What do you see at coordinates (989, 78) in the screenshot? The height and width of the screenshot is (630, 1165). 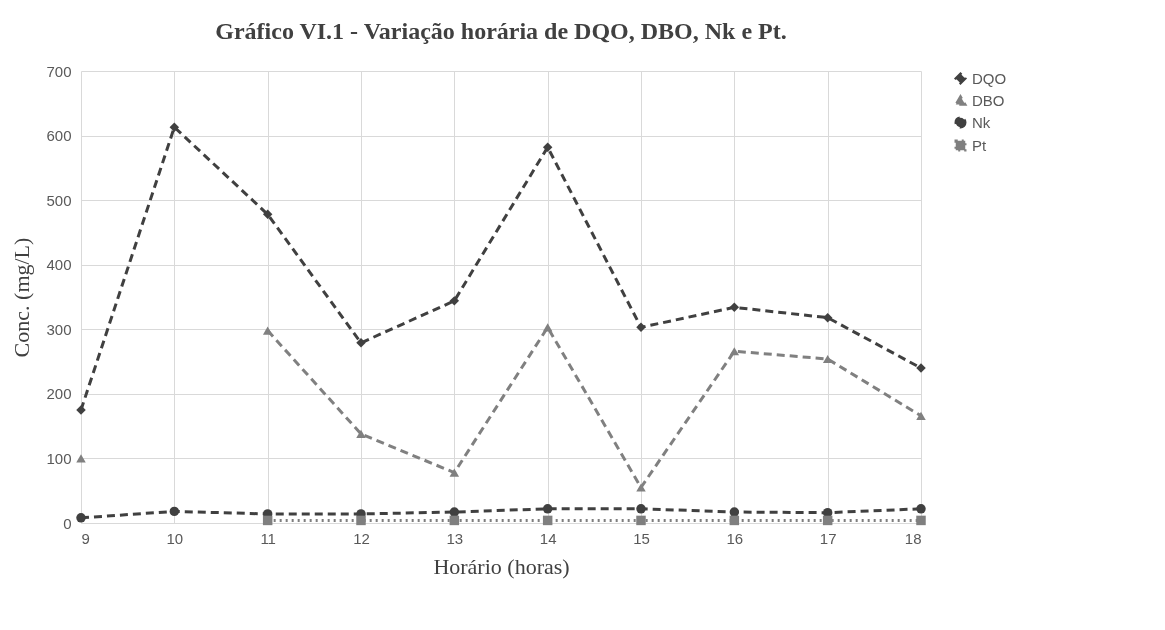 I see `legend-label: DQO` at bounding box center [989, 78].